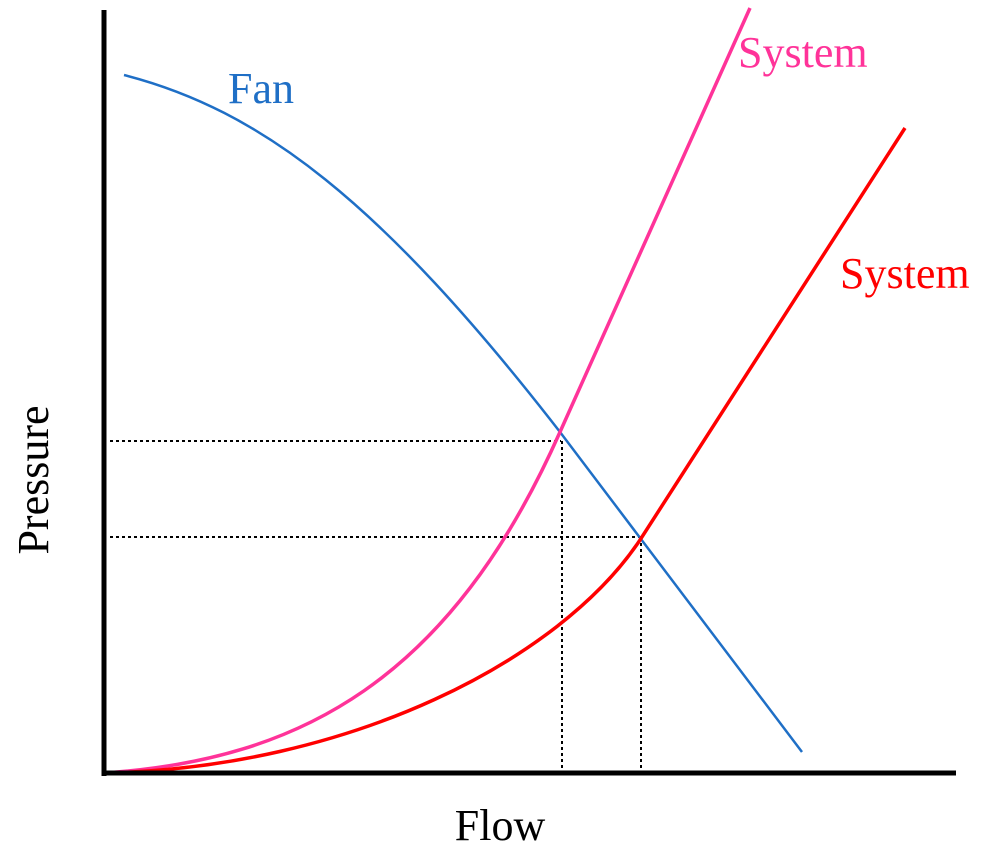 The image size is (992, 848). I want to click on y-axis-label: Pressure, so click(33, 479).